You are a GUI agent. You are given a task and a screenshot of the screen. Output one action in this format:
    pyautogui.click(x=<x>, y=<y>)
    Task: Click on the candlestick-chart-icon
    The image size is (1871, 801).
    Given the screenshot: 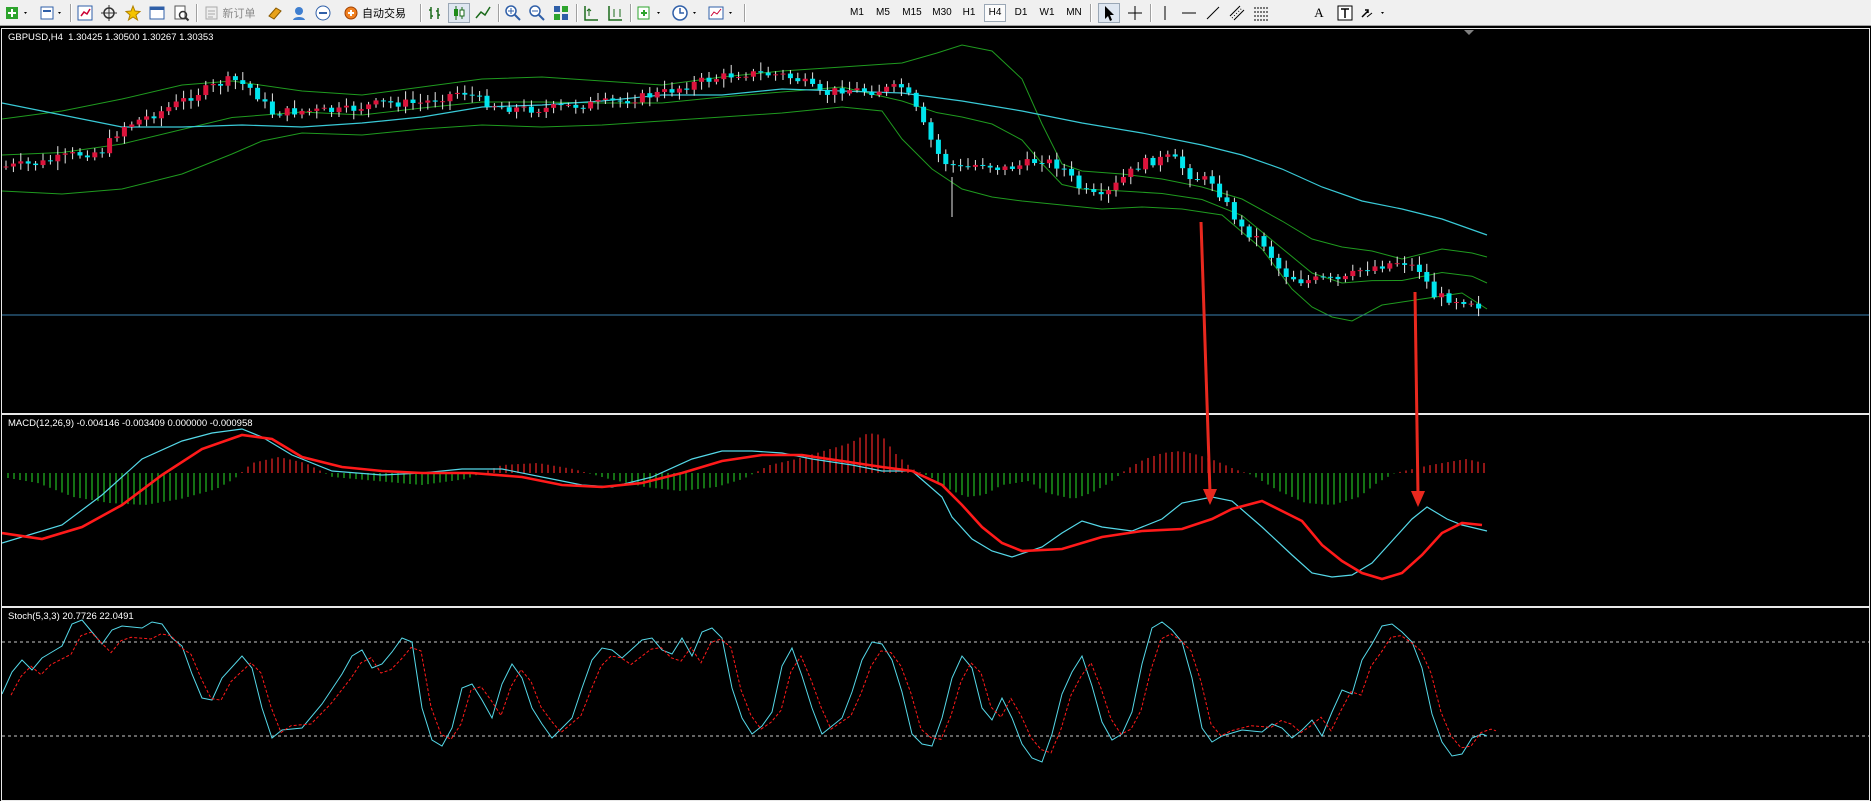 What is the action you would take?
    pyautogui.click(x=459, y=13)
    